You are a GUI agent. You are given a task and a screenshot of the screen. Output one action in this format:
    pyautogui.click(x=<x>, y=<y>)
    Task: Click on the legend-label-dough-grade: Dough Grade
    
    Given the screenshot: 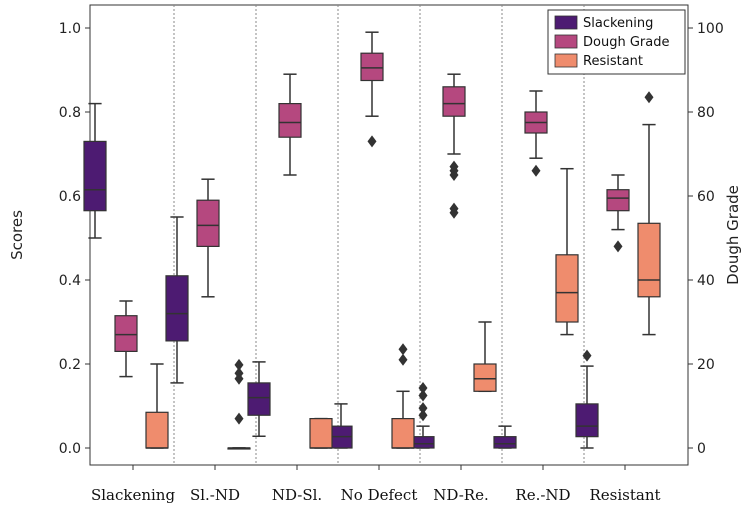 What is the action you would take?
    pyautogui.click(x=626, y=42)
    